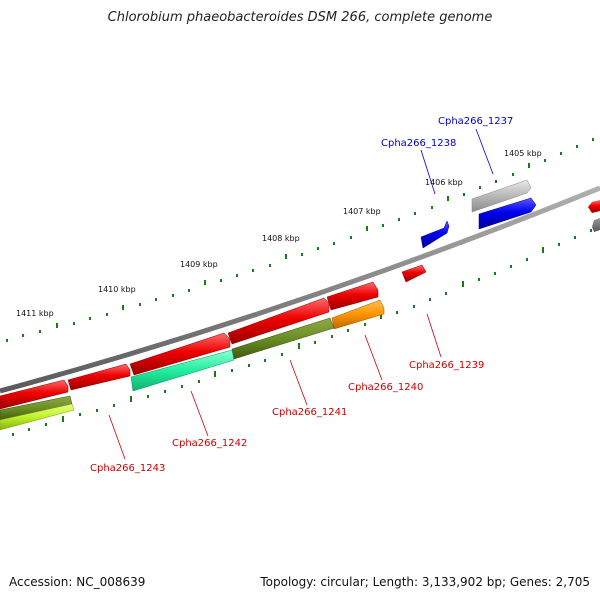 The height and width of the screenshot is (600, 600). I want to click on tick-label-1410: 1410 kbp, so click(117, 289).